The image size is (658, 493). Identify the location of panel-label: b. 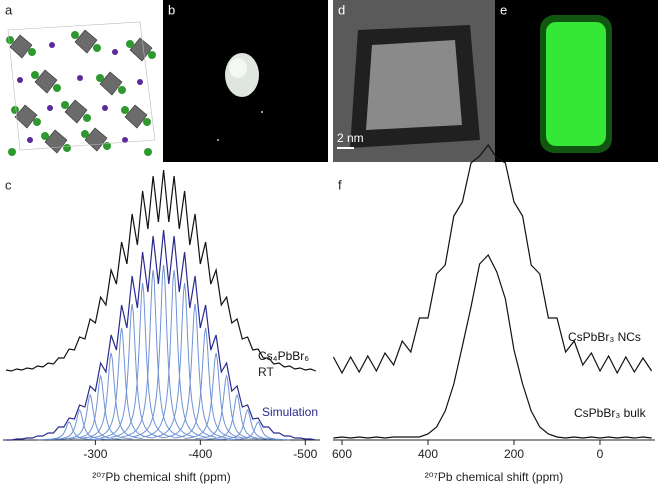
(171, 9).